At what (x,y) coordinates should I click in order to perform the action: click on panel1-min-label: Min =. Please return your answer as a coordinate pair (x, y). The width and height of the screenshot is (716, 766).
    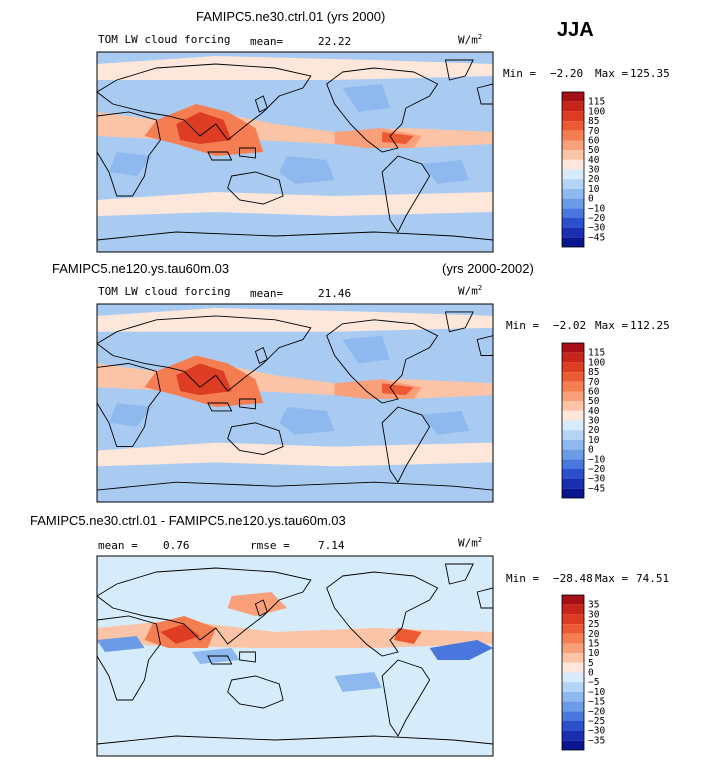
    Looking at the image, I should click on (520, 73).